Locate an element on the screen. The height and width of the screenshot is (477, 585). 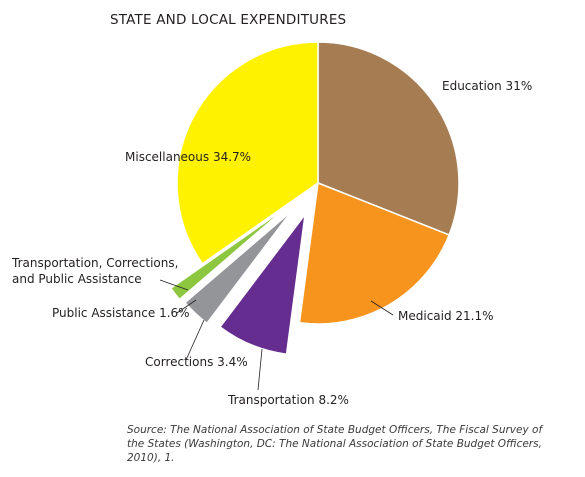
slice-label: Public Assistance 1.6% is located at coordinates (121, 313).